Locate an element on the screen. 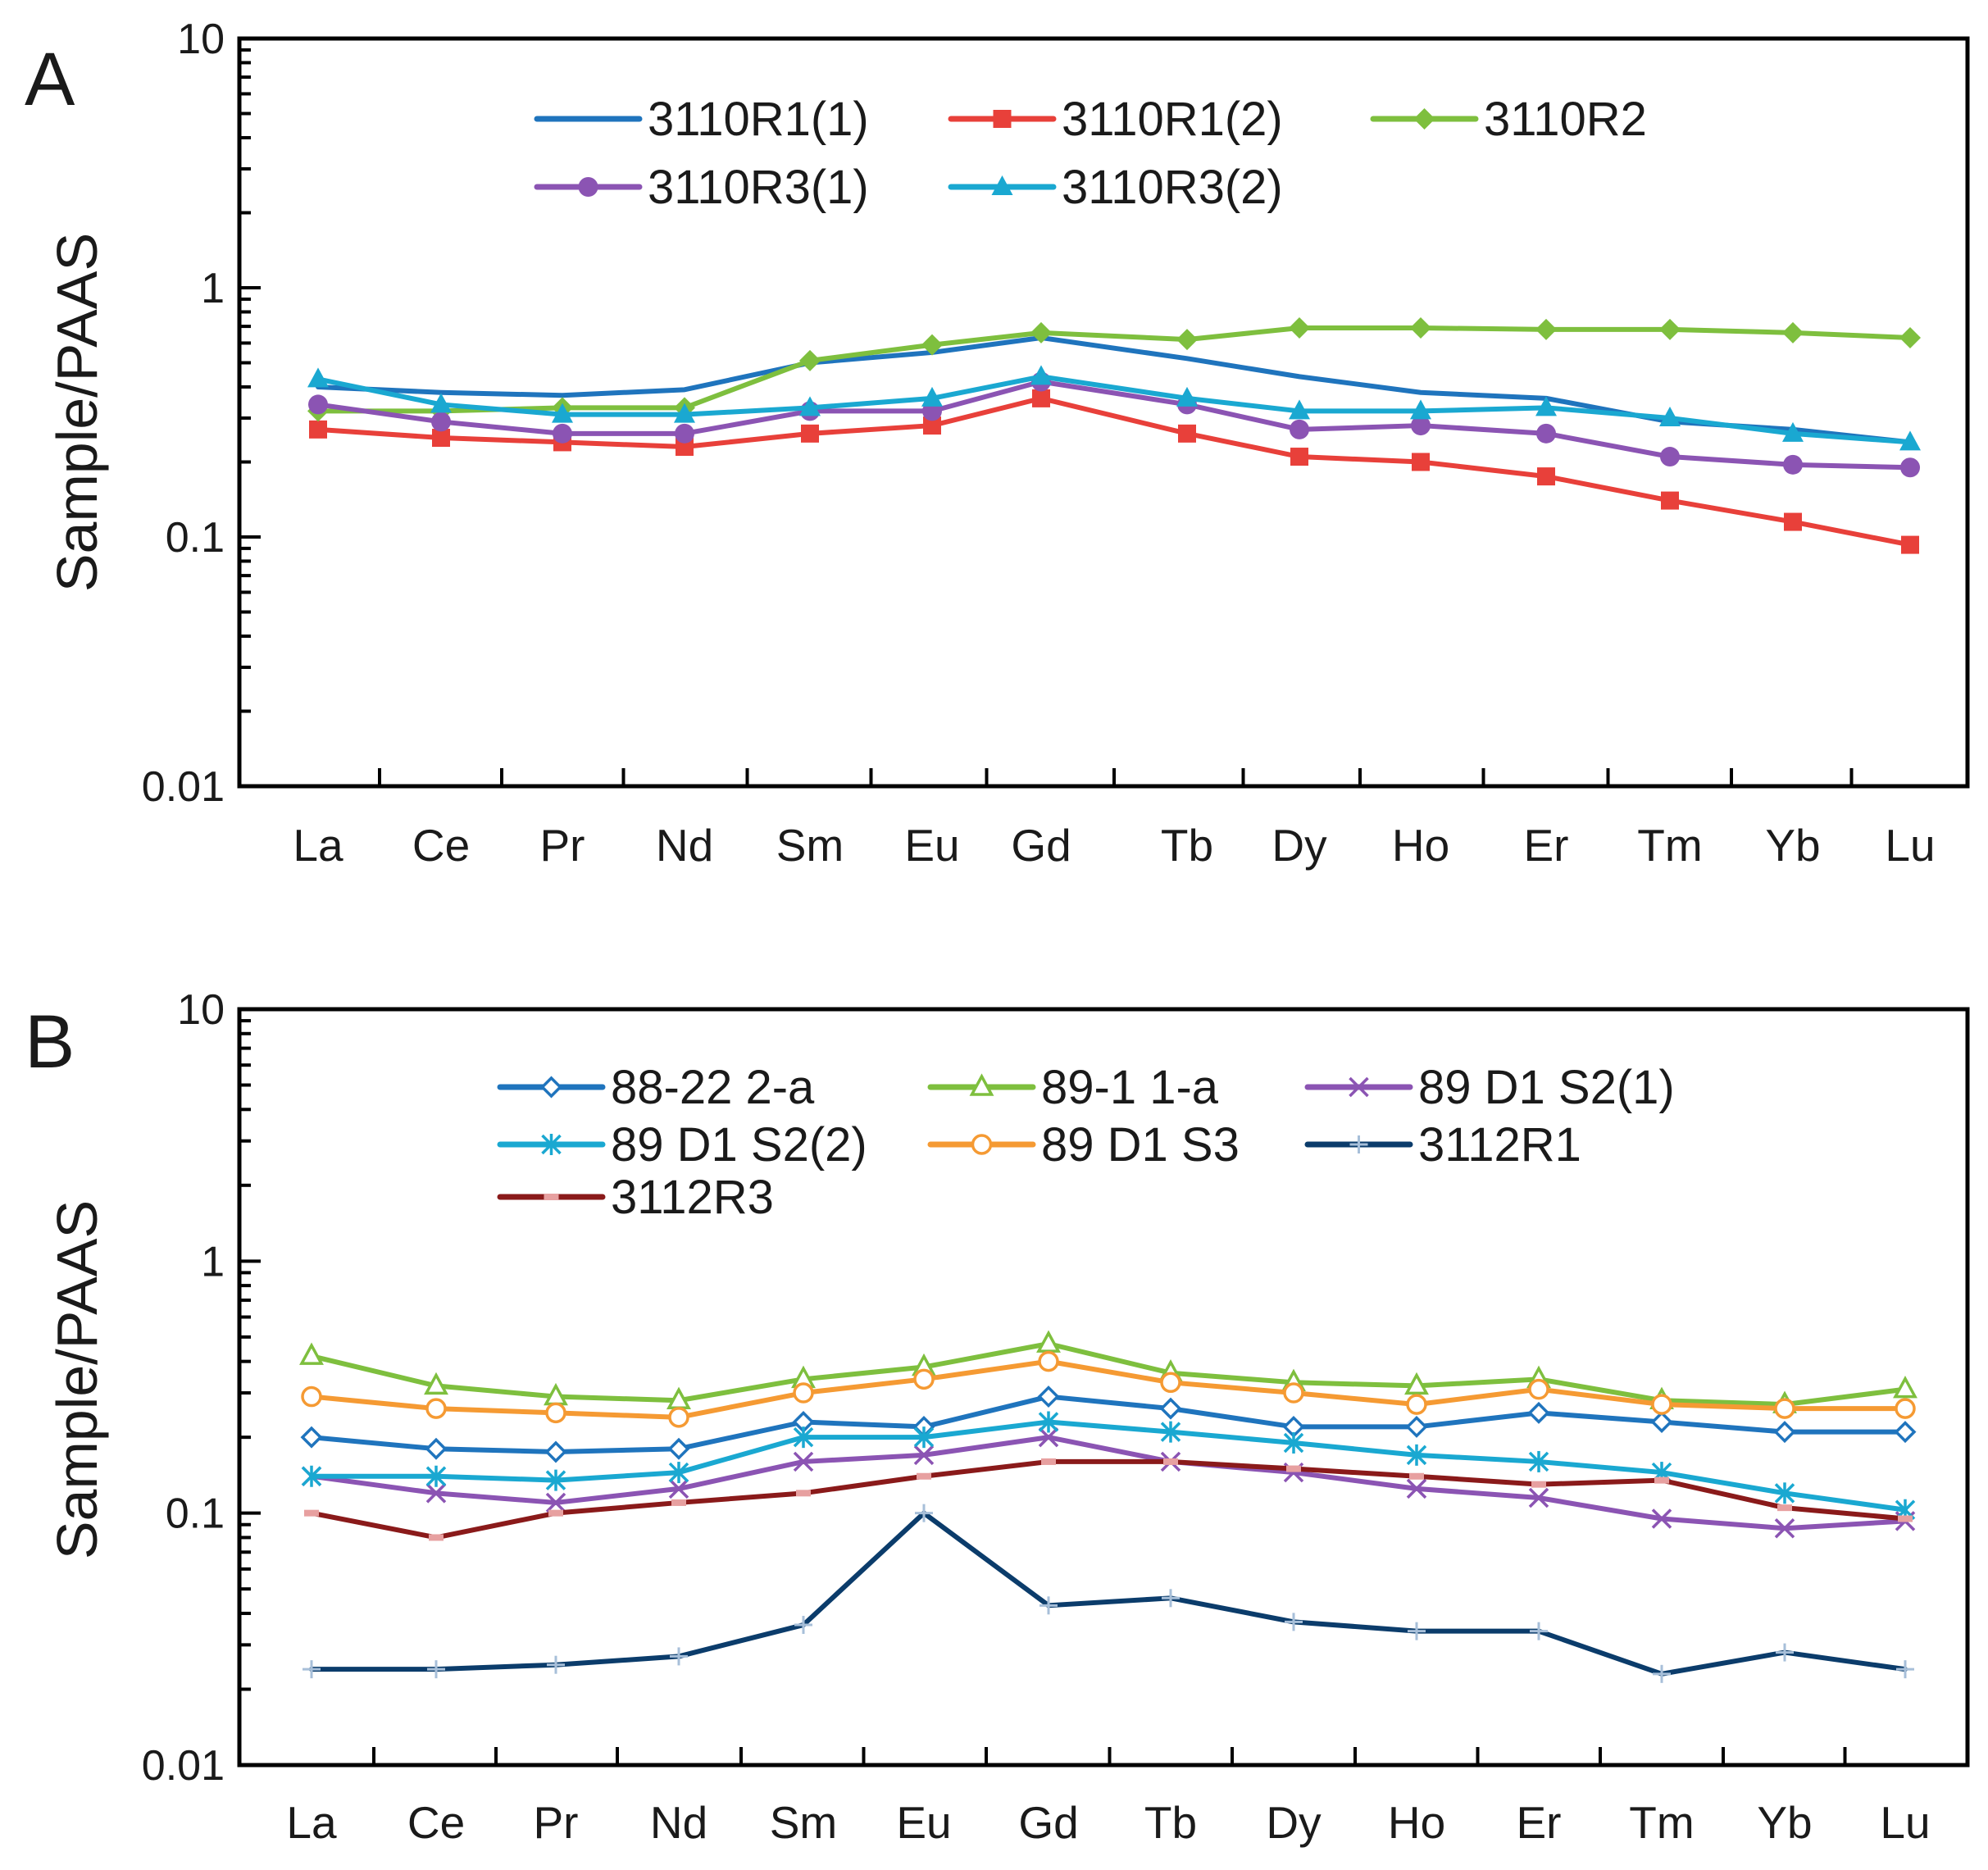 This screenshot has height=1870, width=1988. legend-label: 89 D1 S2(2) is located at coordinates (739, 1145).